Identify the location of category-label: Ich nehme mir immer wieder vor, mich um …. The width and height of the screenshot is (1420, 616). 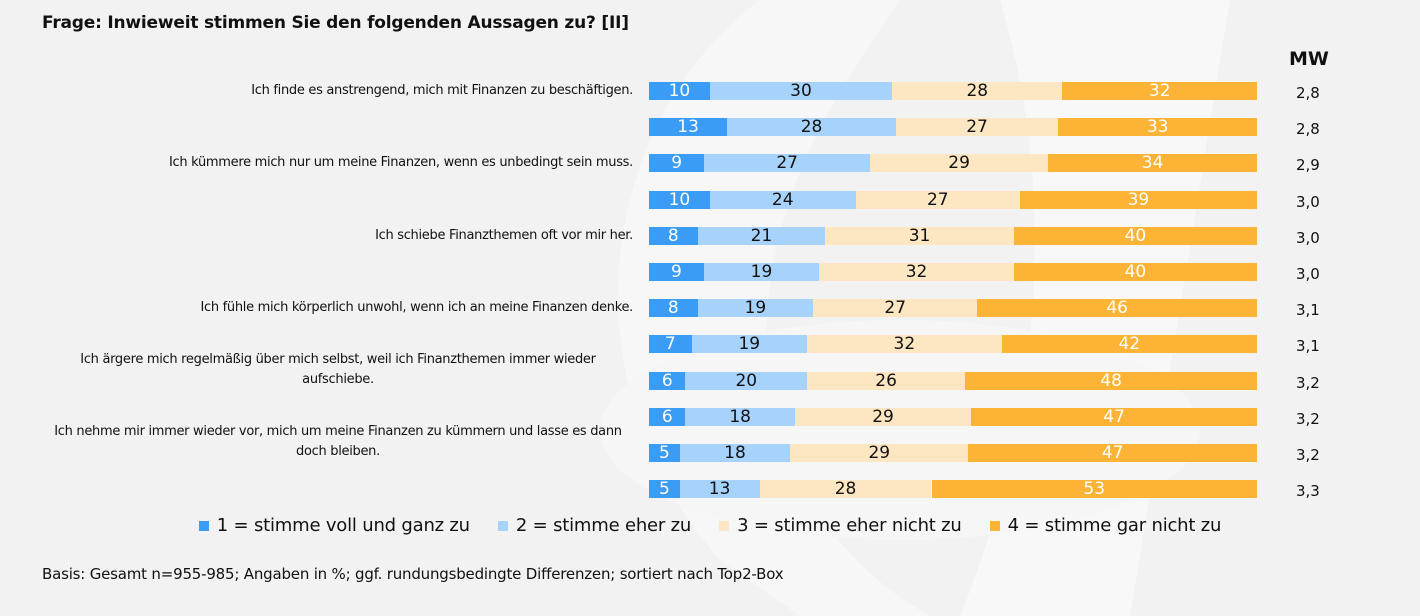
(338, 441).